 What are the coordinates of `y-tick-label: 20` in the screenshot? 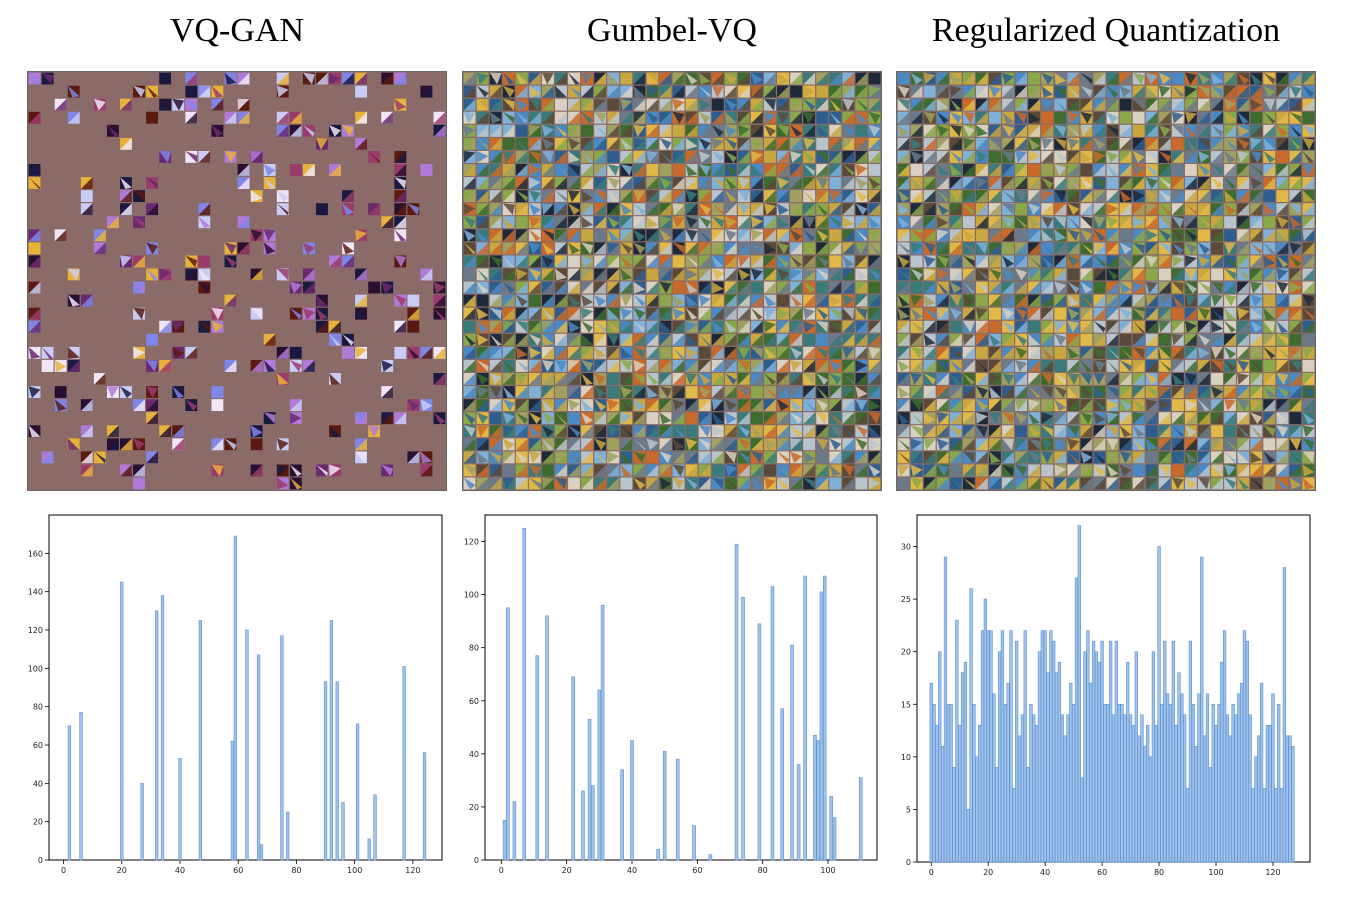 It's located at (906, 652).